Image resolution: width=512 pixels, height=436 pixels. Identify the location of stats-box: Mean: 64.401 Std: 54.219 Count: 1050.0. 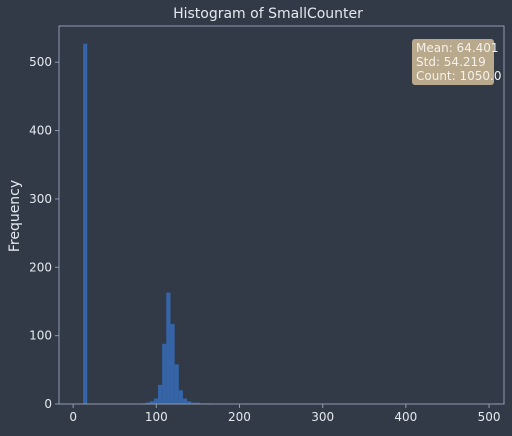
(456, 62).